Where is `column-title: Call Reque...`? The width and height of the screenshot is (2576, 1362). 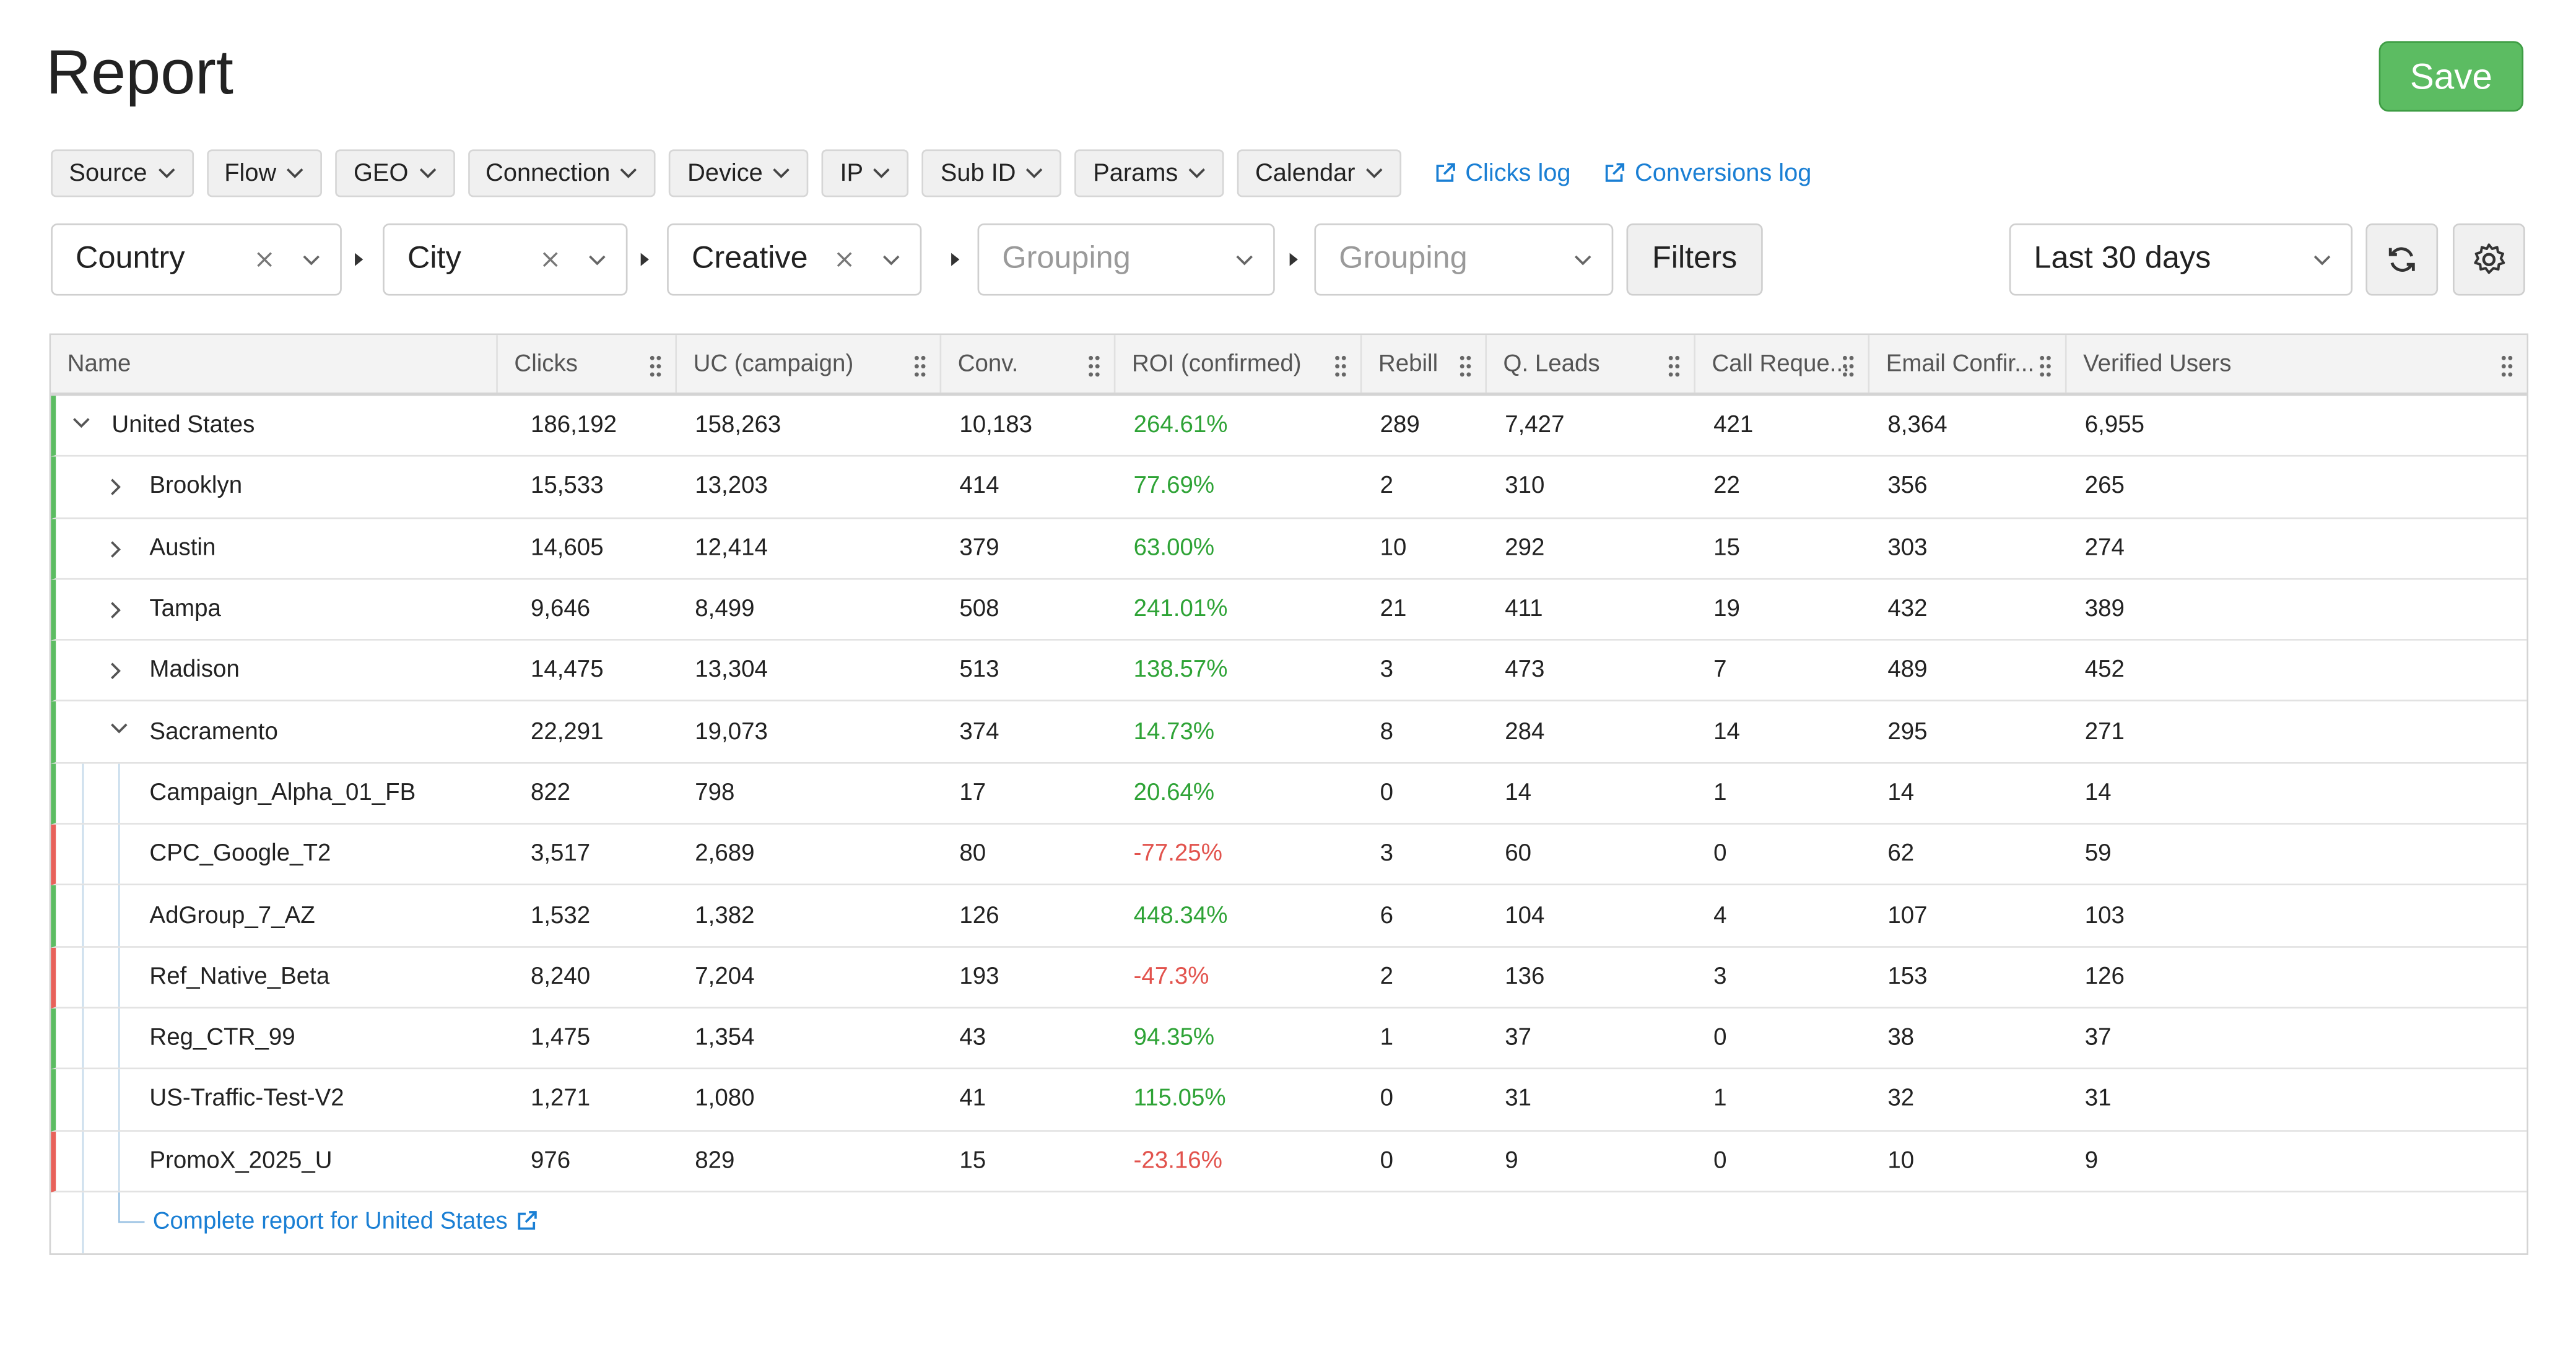
column-title: Call Reque... is located at coordinates (1781, 363).